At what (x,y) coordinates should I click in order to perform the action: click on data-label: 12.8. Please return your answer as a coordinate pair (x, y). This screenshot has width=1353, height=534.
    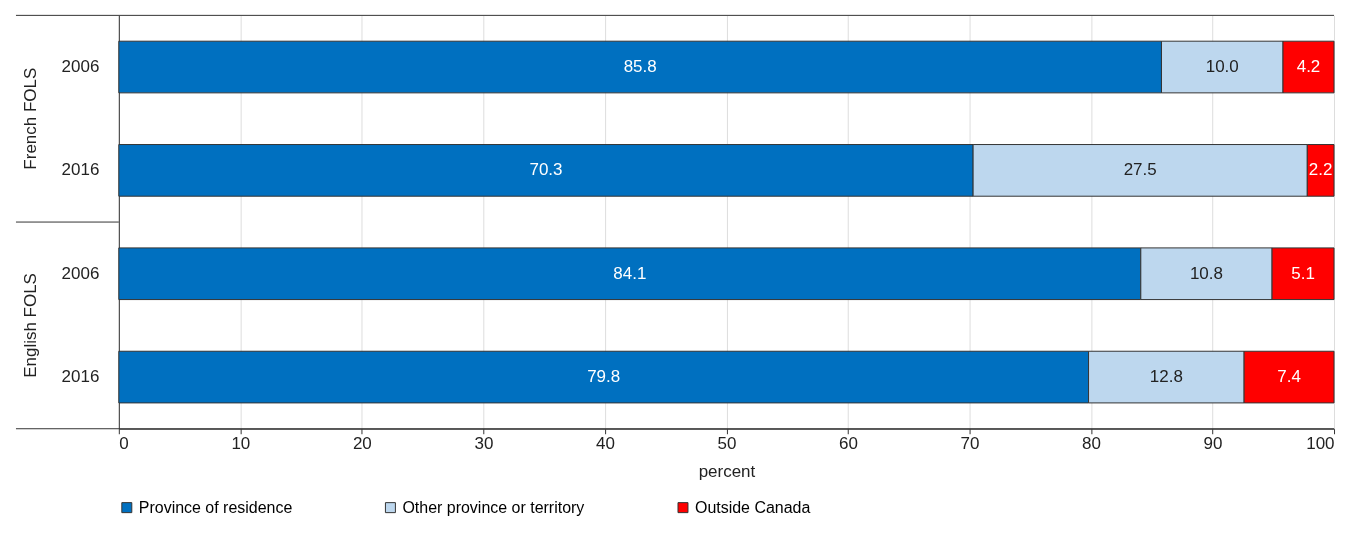
    Looking at the image, I should click on (1166, 377).